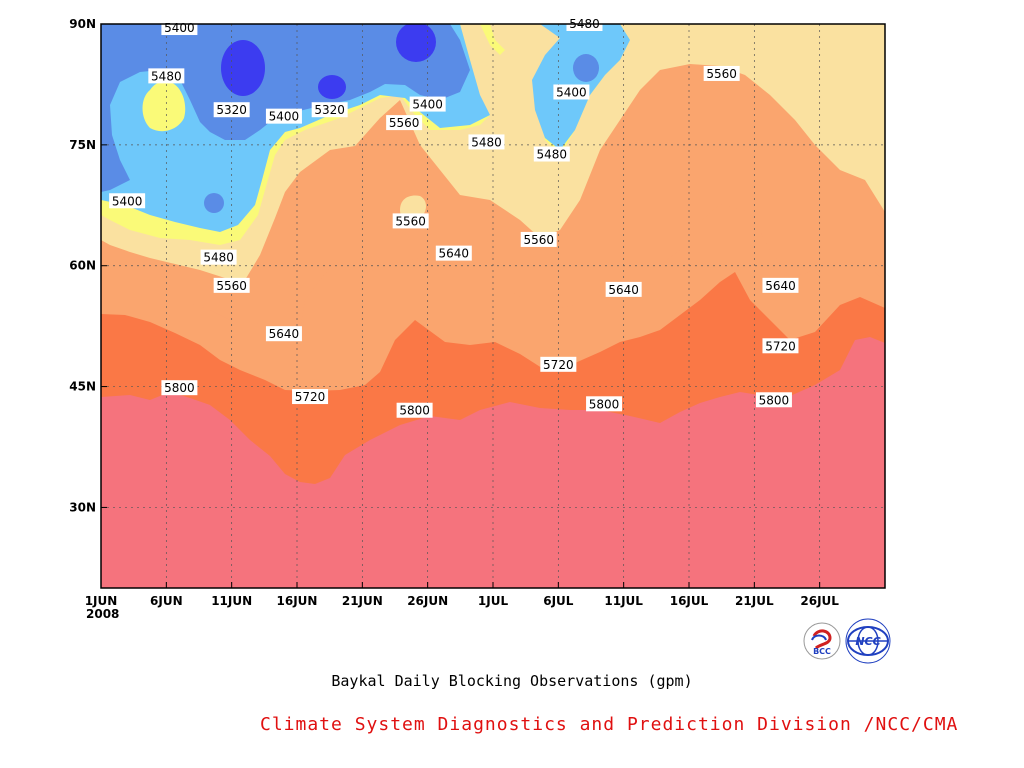 Image resolution: width=1024 pixels, height=768 pixels. What do you see at coordinates (558, 601) in the screenshot?
I see `x-tick-label: 6JUL` at bounding box center [558, 601].